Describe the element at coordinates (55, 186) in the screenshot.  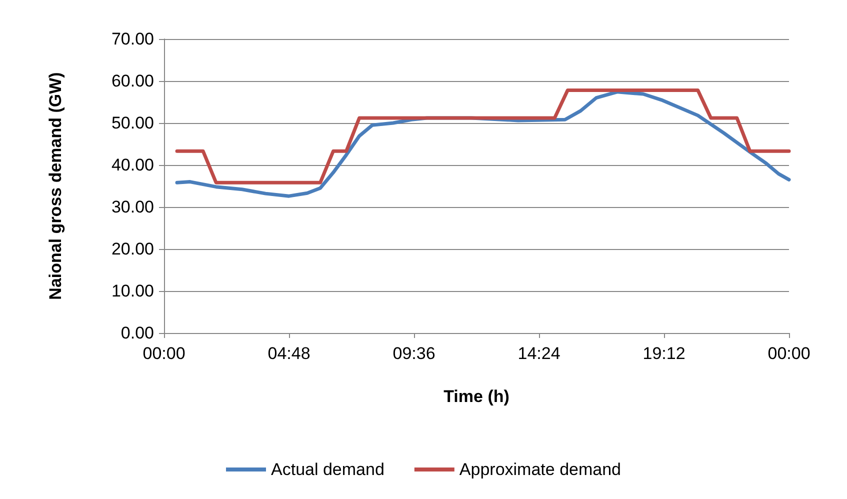
I see `y-axis-title: Naional gross demand (GW)` at that location.